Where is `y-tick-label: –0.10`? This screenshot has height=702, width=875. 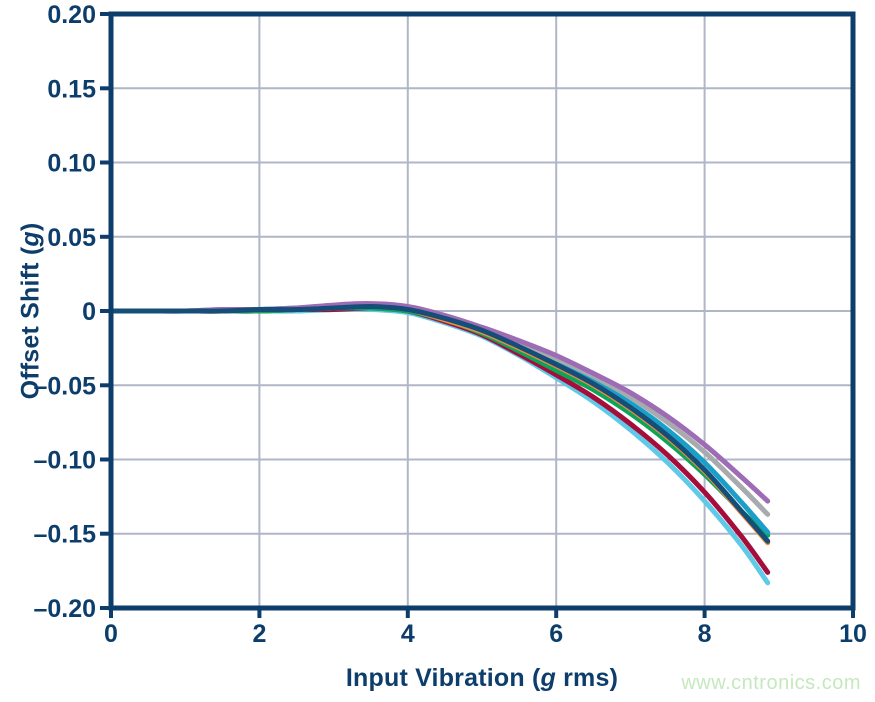
y-tick-label: –0.10 is located at coordinates (64, 461).